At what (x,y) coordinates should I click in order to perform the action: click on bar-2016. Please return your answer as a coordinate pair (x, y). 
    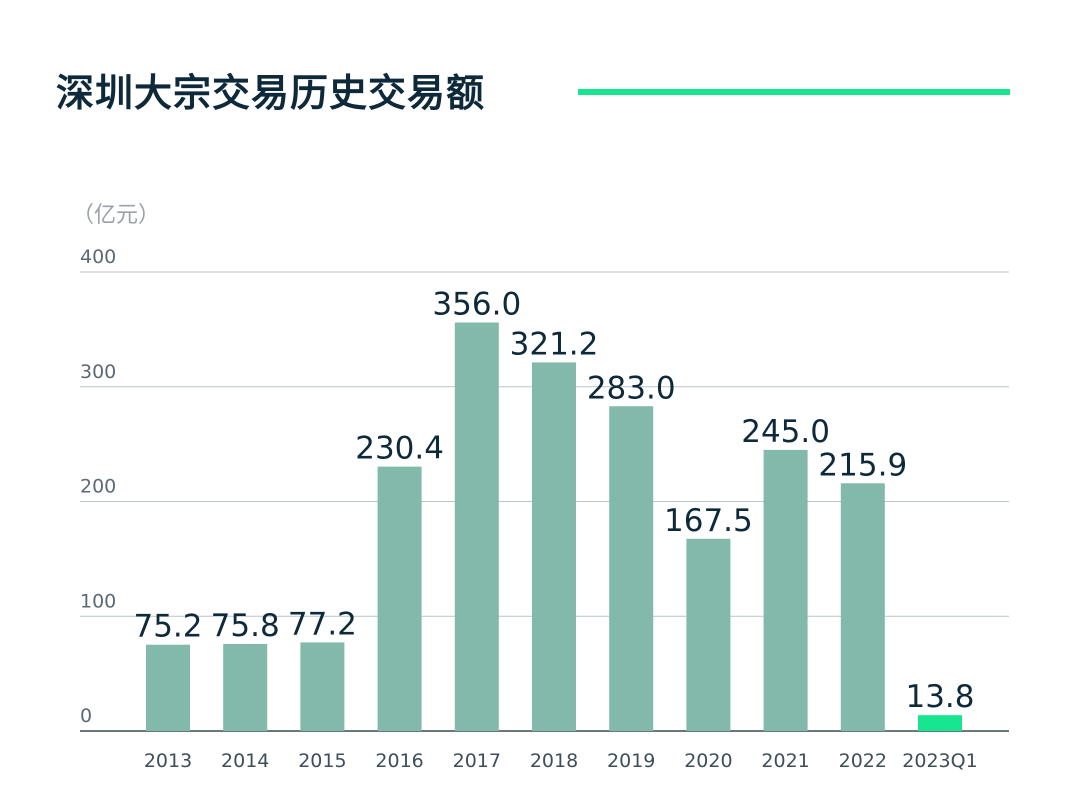
    Looking at the image, I should click on (399, 598).